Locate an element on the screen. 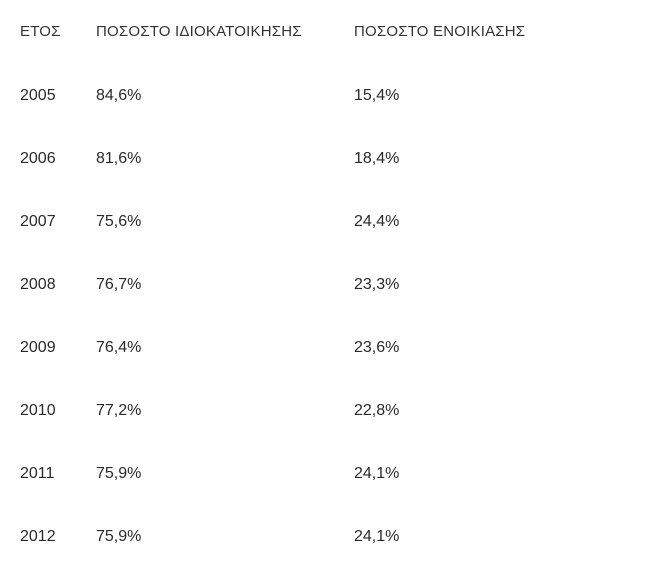 The image size is (650, 568). header-ownership: ΠΟΣΟΣΤΟ ΙΔΙΟΚΑΤΟΙΚΗΣΗΣ is located at coordinates (225, 32).